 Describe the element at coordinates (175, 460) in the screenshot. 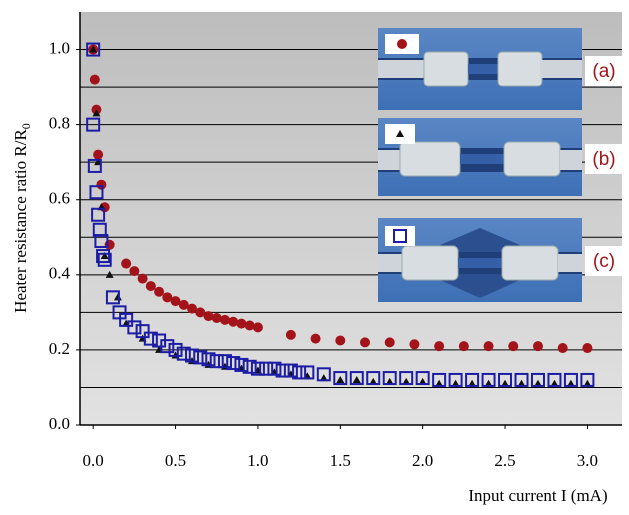

I see `x-tick-label: 0.5` at that location.